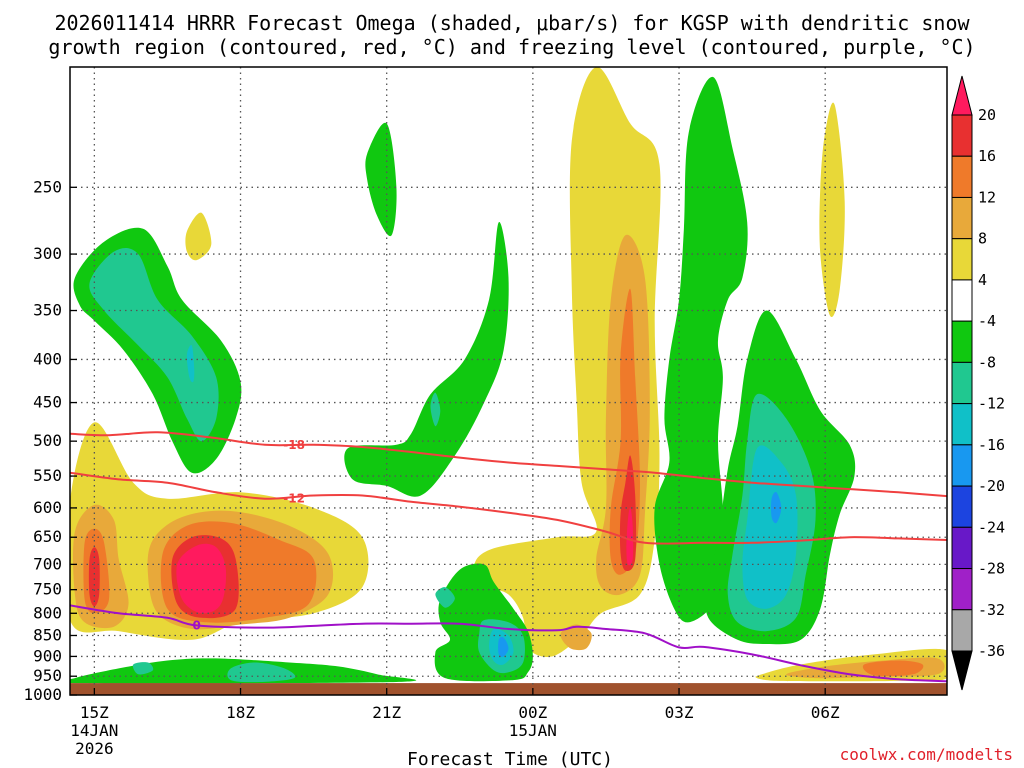  I want to click on y-tick-label-950: 950, so click(47, 675).